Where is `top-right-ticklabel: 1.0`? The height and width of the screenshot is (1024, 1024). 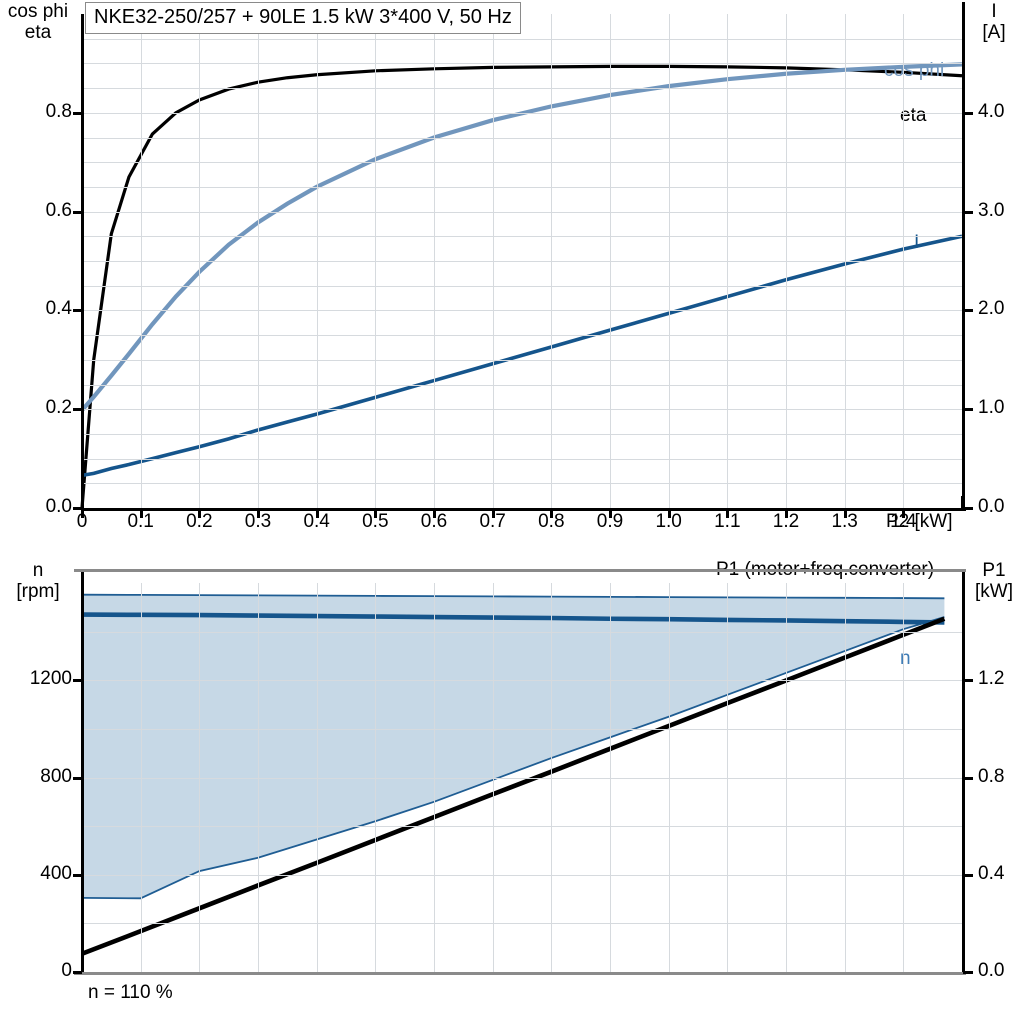
top-right-ticklabel: 1.0 is located at coordinates (991, 408).